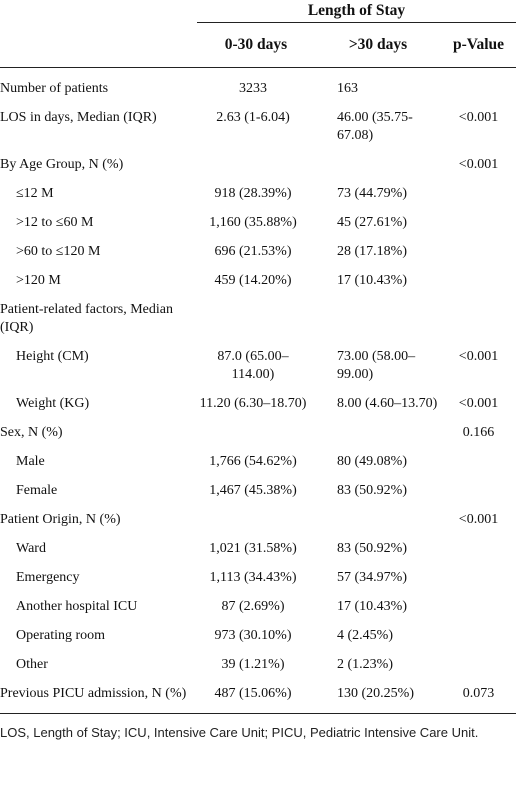 The height and width of the screenshot is (792, 516). What do you see at coordinates (78, 117) in the screenshot?
I see `row-label: LOS in days, Median (IQR)` at bounding box center [78, 117].